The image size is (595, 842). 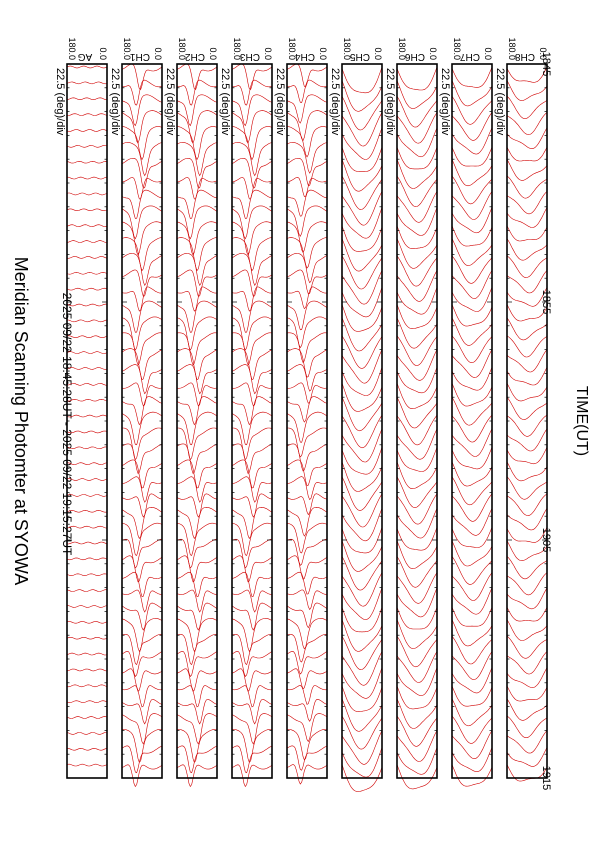 What do you see at coordinates (417, 421) in the screenshot?
I see `panel-frame` at bounding box center [417, 421].